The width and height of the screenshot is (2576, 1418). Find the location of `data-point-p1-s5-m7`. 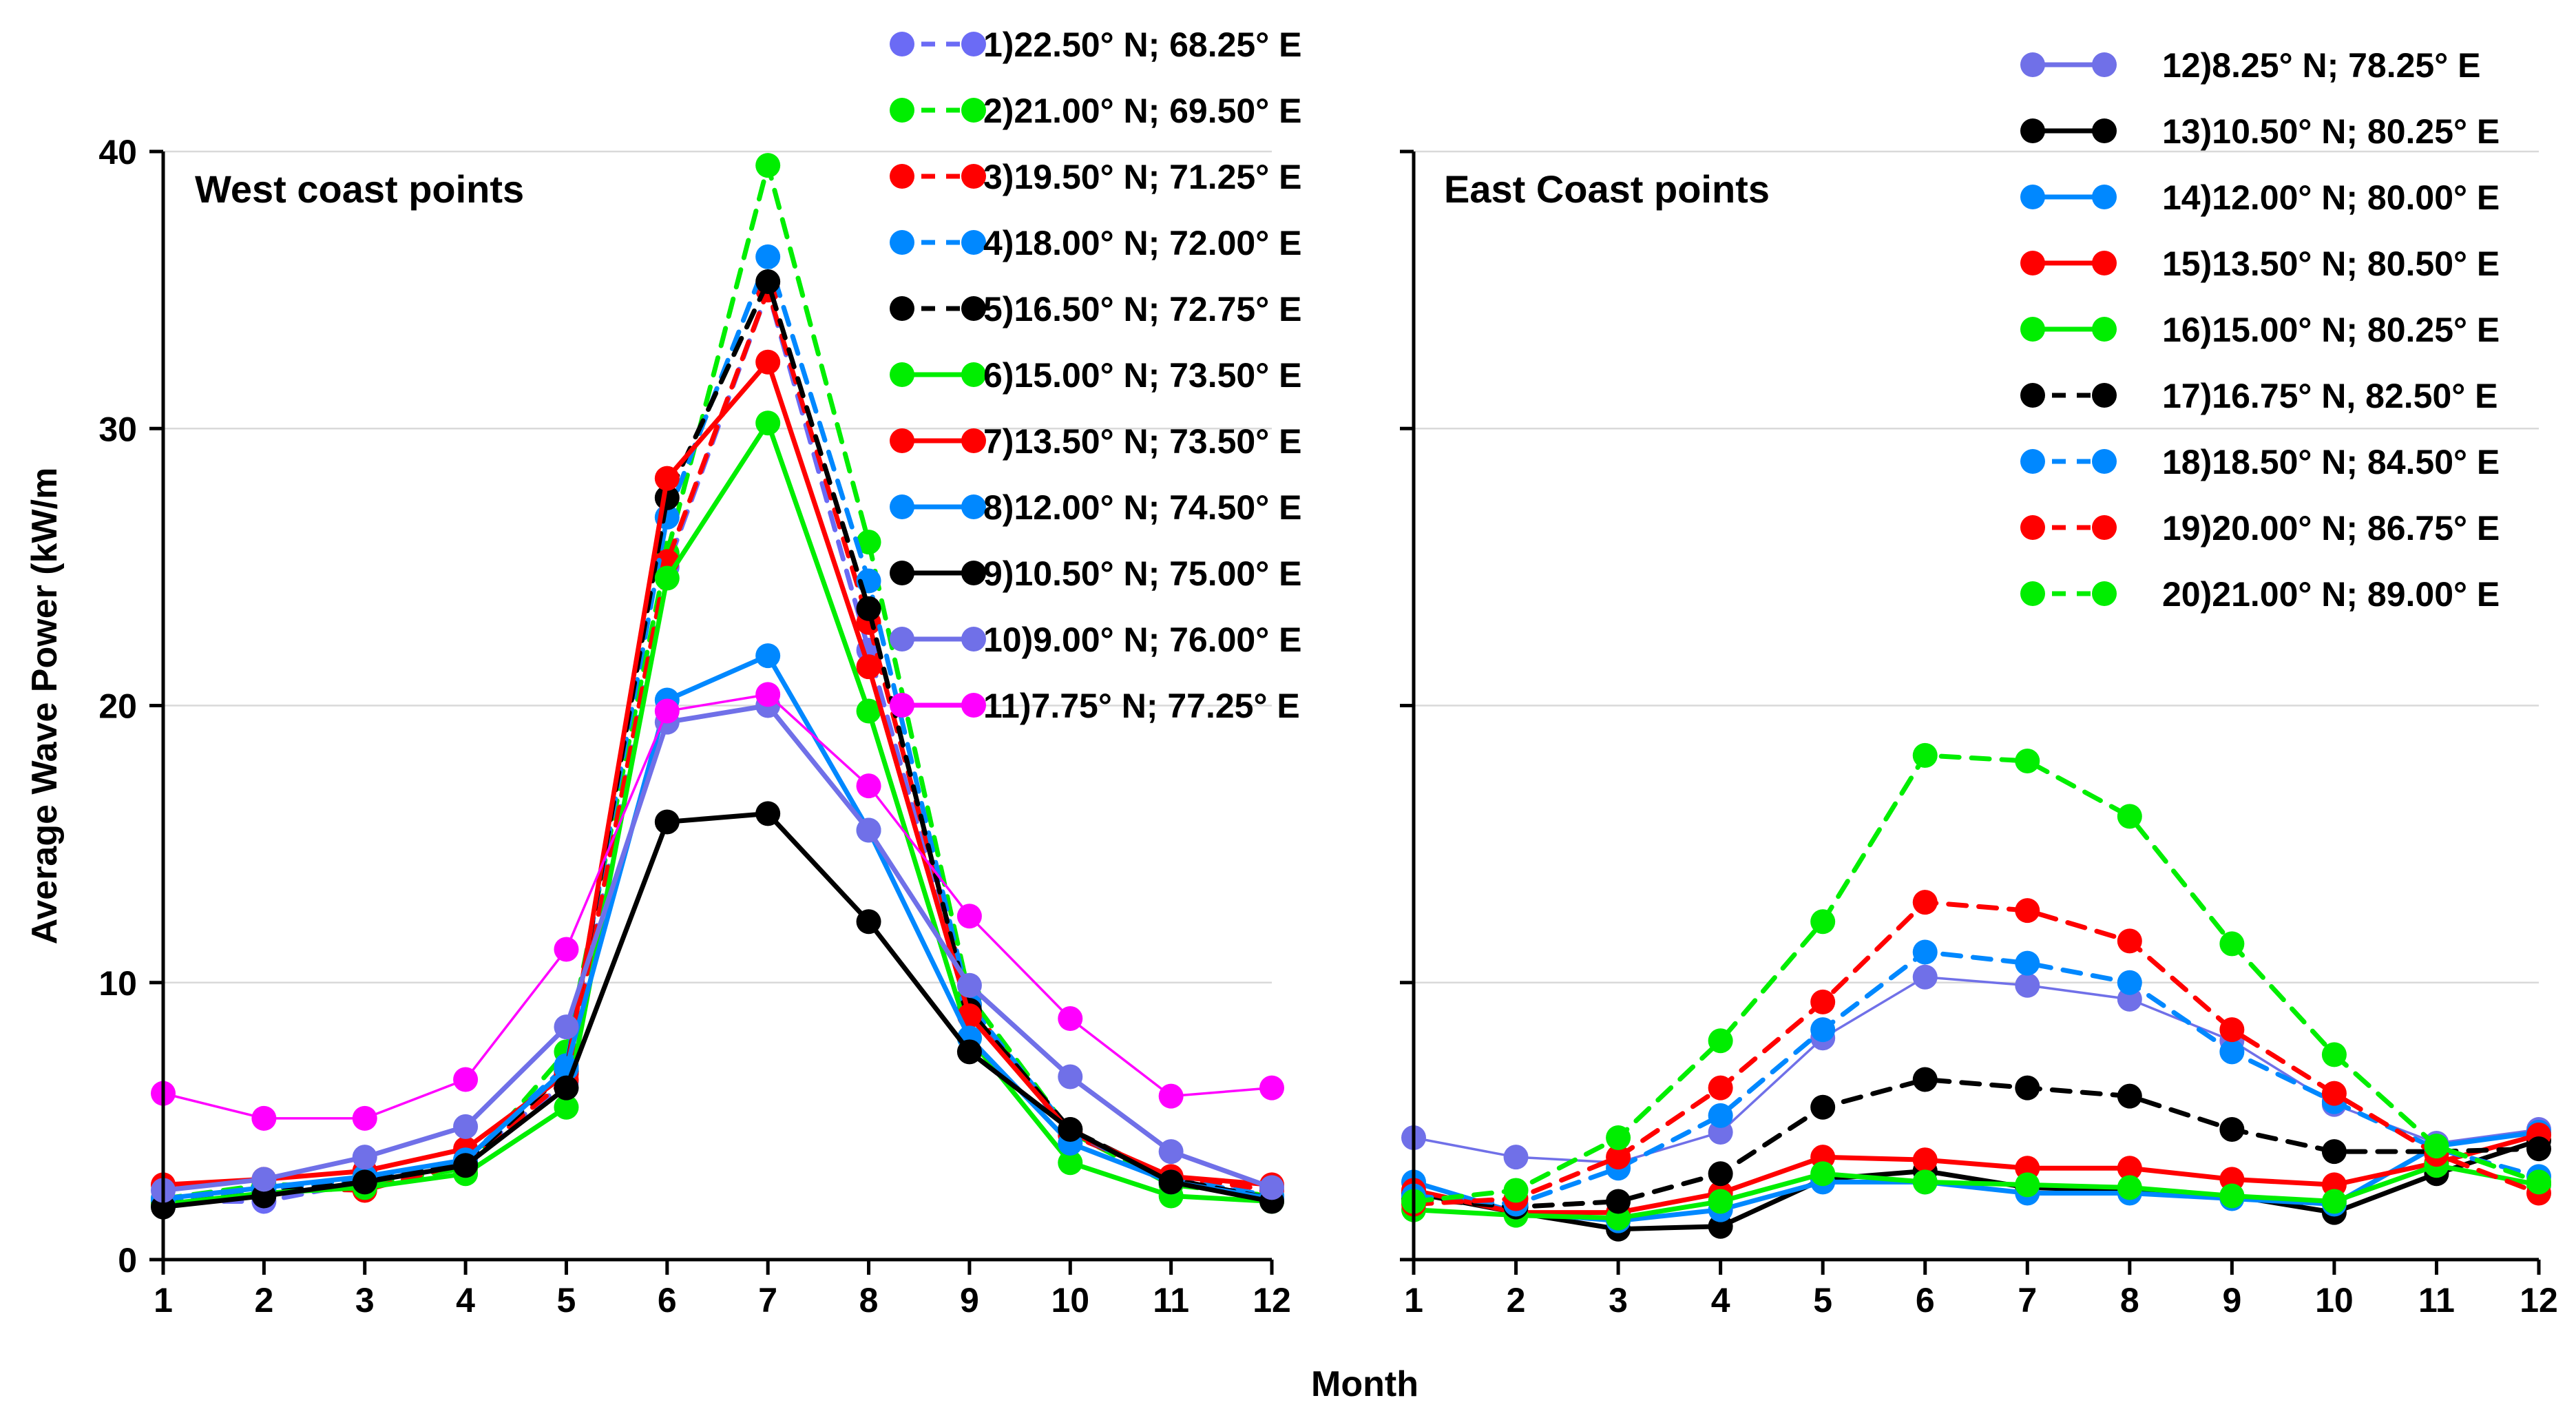

data-point-p1-s5-m7 is located at coordinates (2027, 1088).